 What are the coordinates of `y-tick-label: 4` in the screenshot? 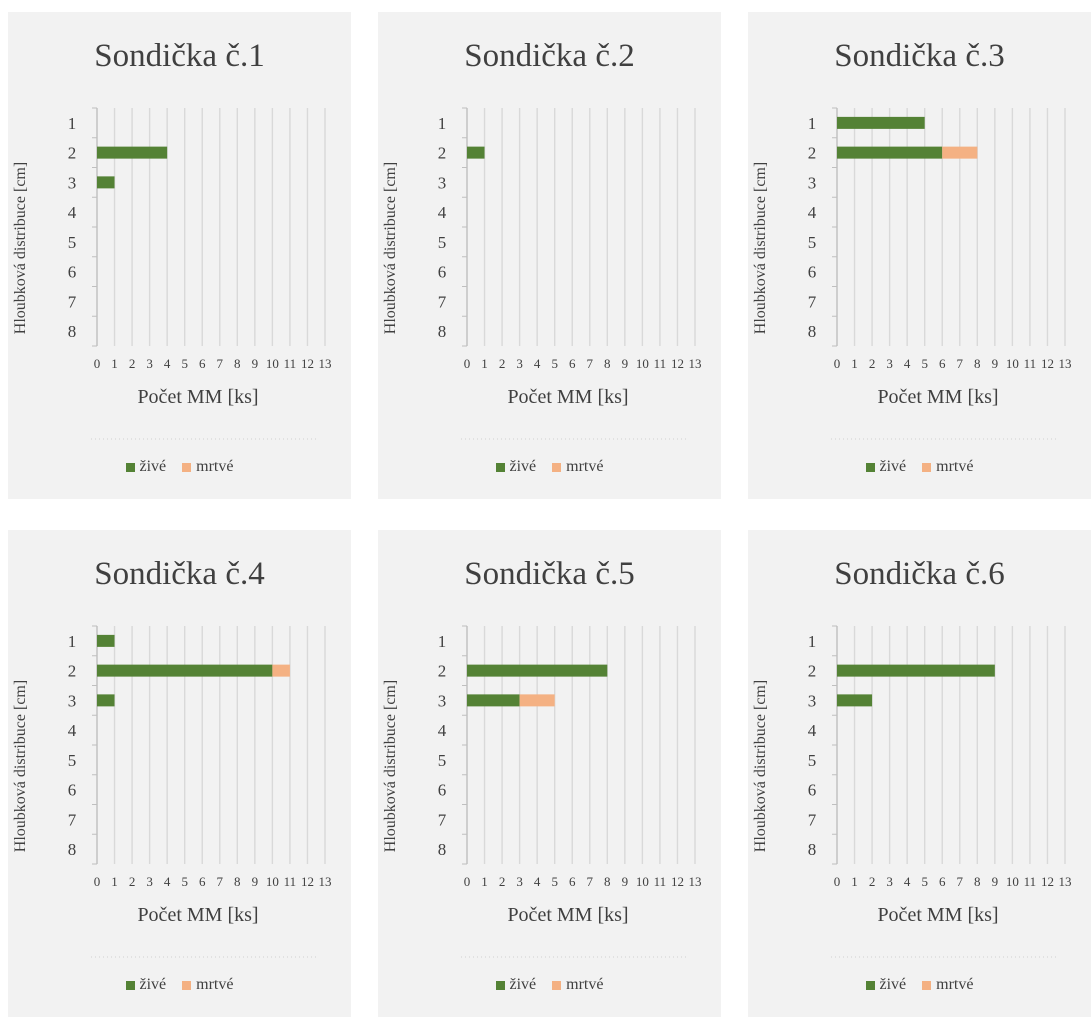 It's located at (442, 730).